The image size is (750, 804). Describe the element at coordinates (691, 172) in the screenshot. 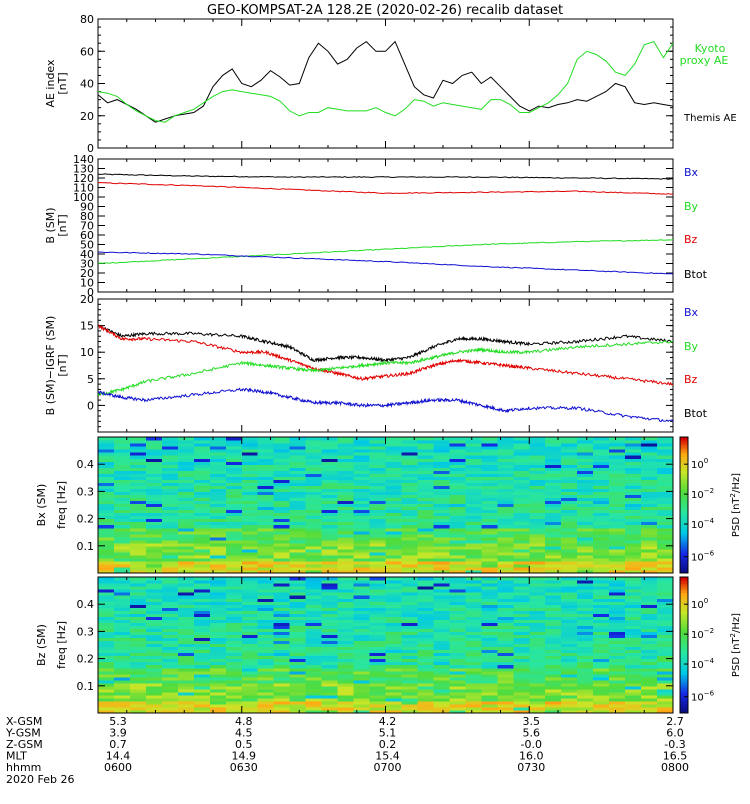

I see `legend-bx: Bx` at that location.